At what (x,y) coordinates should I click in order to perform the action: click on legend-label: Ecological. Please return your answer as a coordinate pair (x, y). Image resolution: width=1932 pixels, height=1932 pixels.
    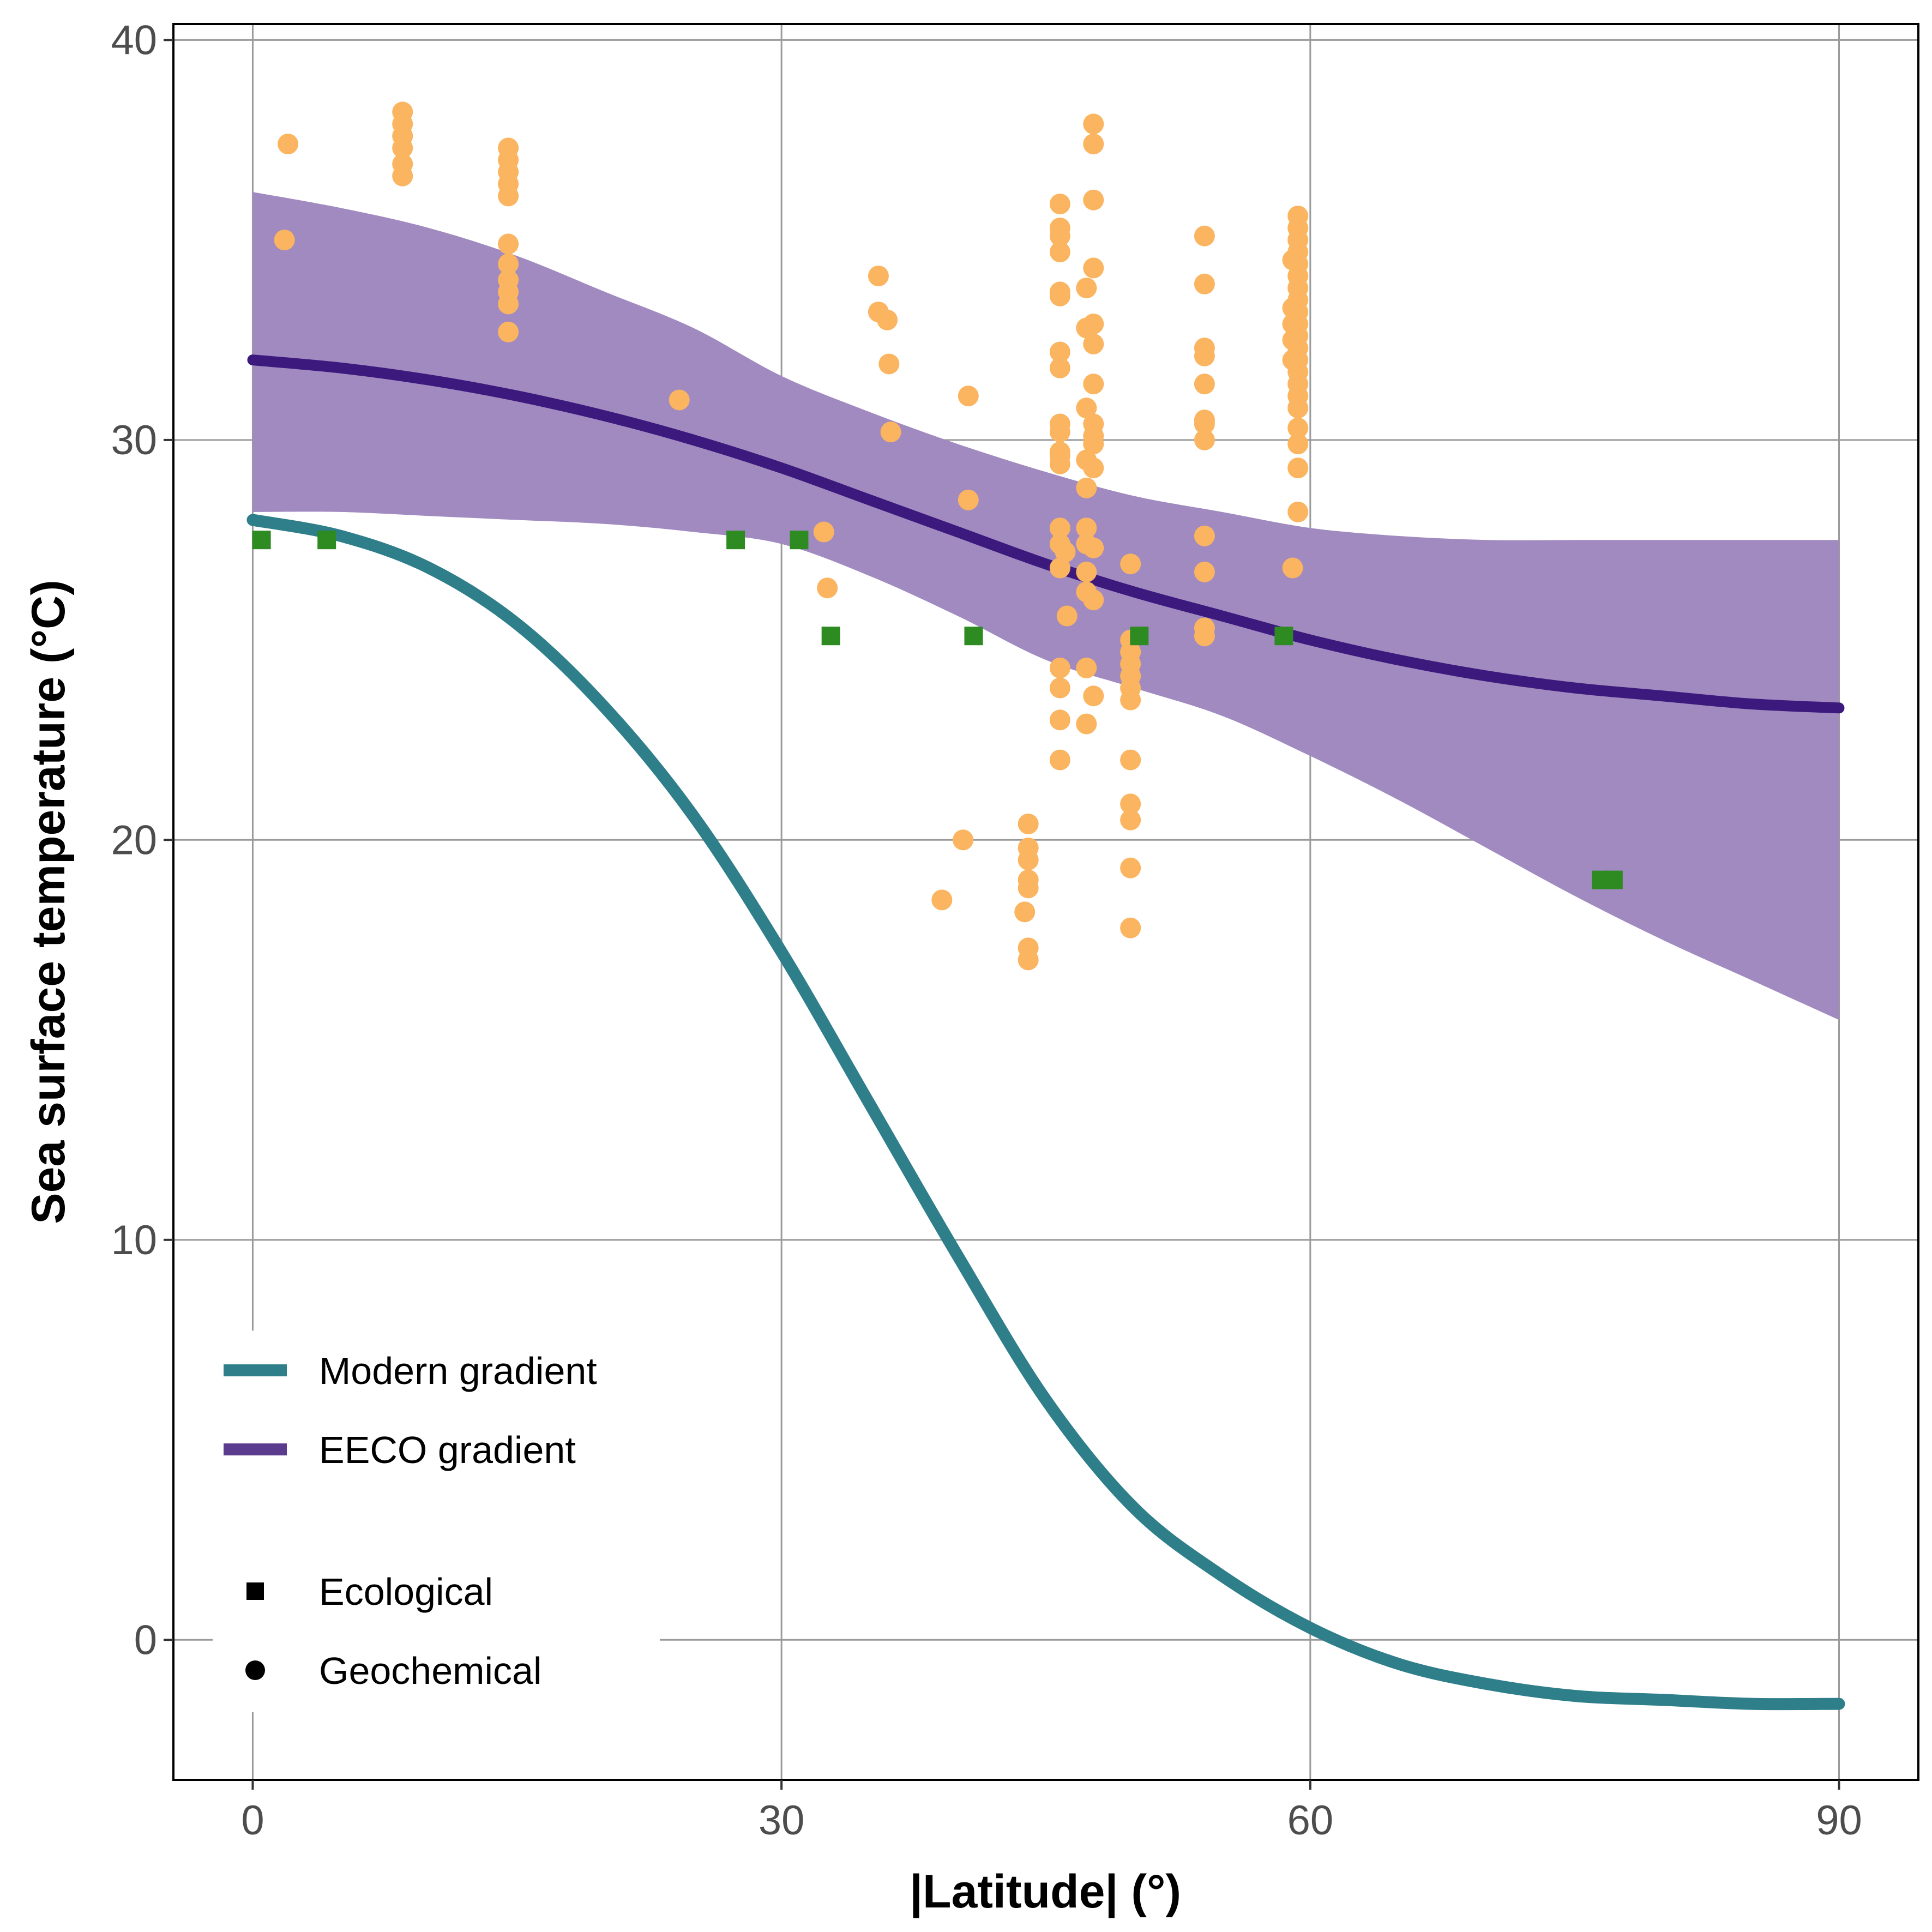
    Looking at the image, I should click on (406, 1591).